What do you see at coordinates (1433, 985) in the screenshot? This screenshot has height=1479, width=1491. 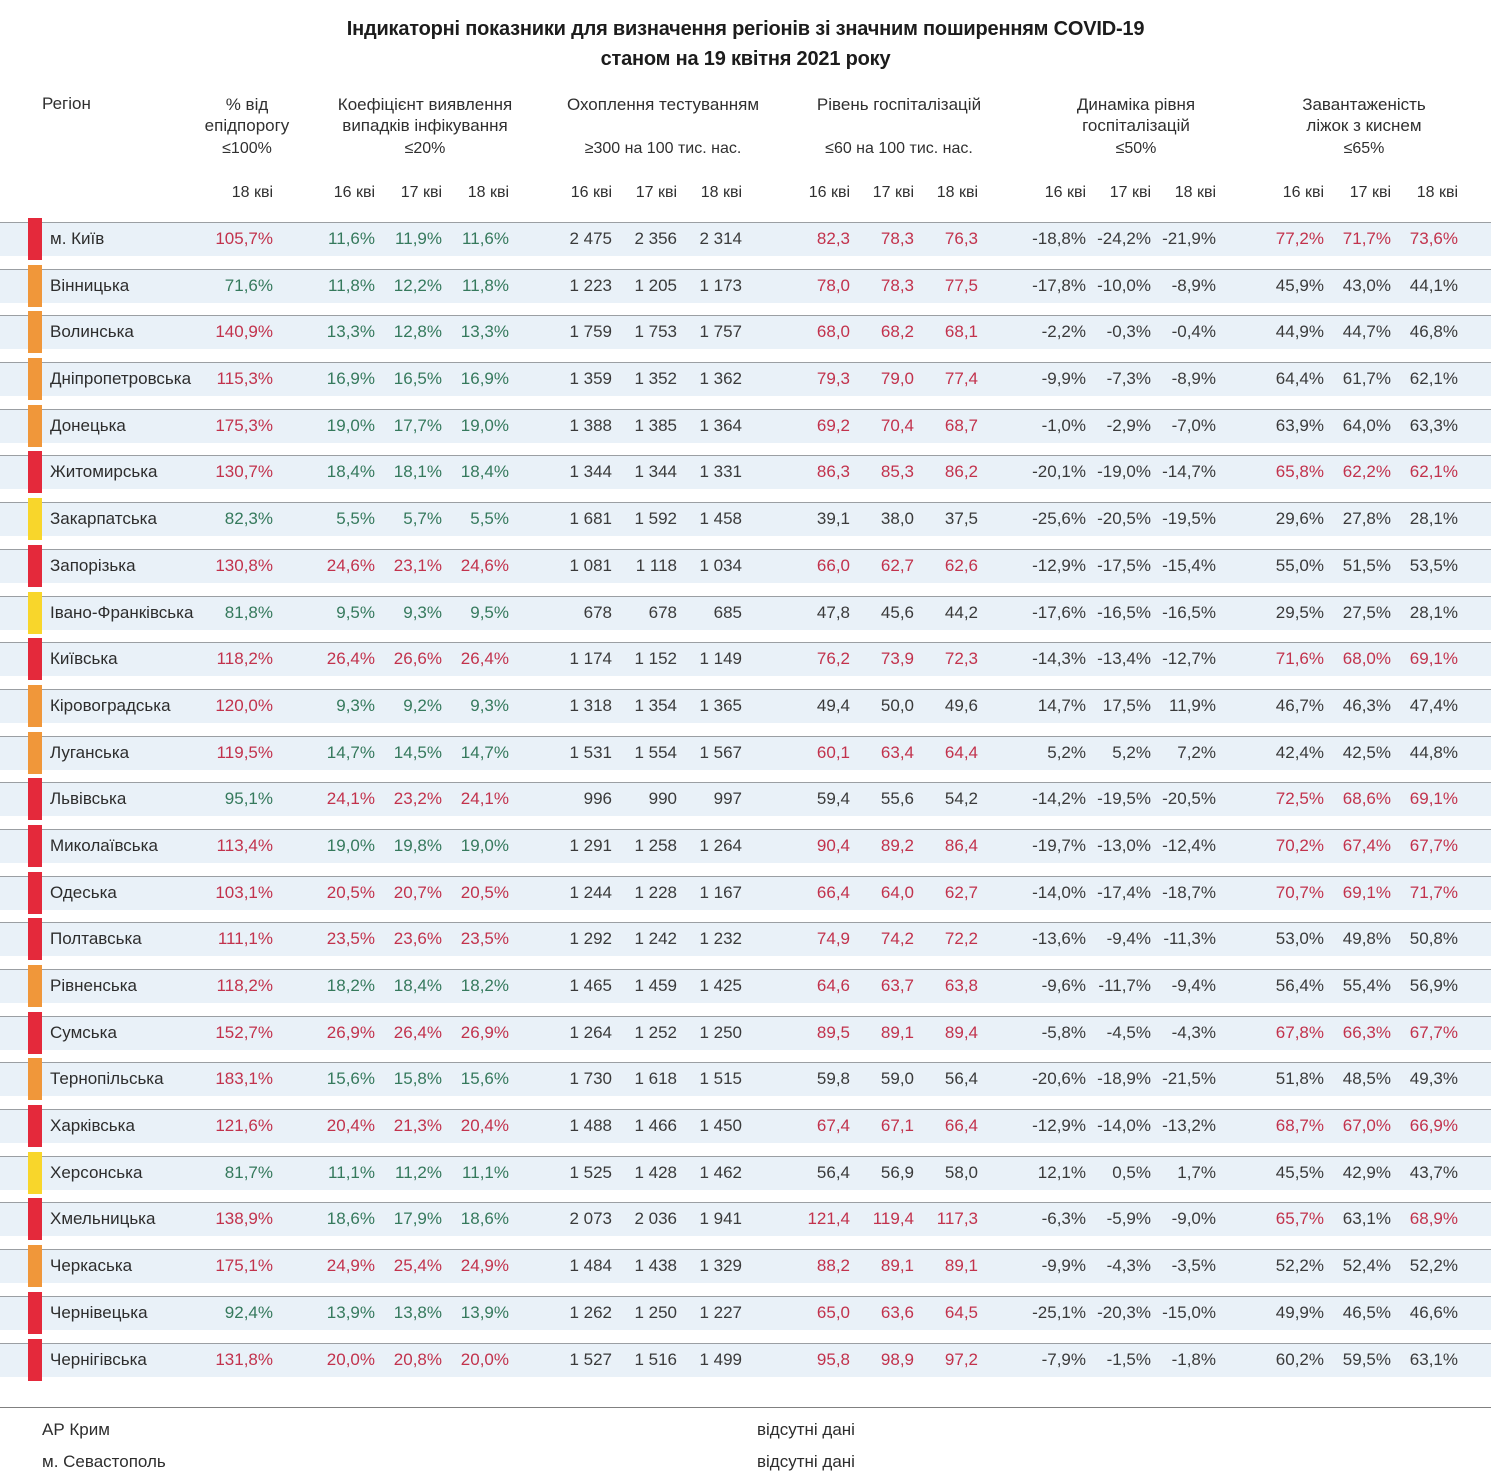 I see `cell-oxy-18: 56,9%` at bounding box center [1433, 985].